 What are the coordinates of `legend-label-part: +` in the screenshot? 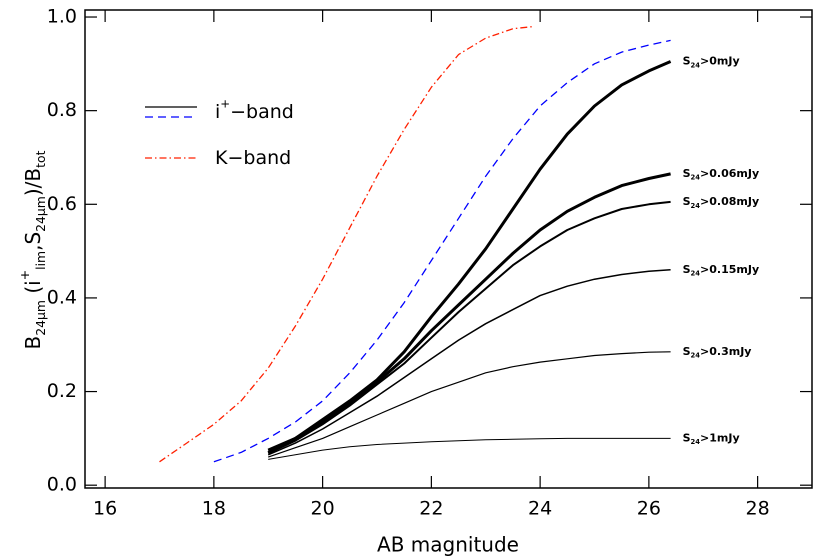 It's located at (225, 103).